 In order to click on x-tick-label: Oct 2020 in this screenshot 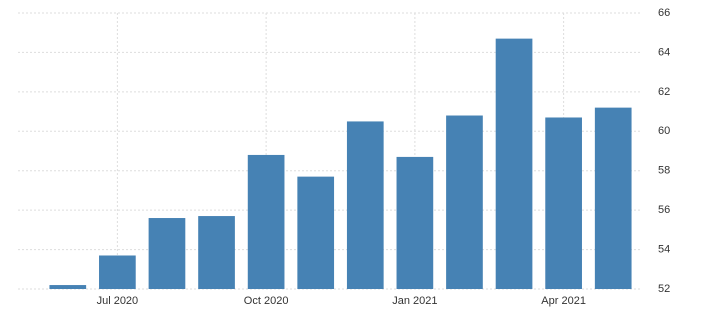, I will do `click(266, 301)`.